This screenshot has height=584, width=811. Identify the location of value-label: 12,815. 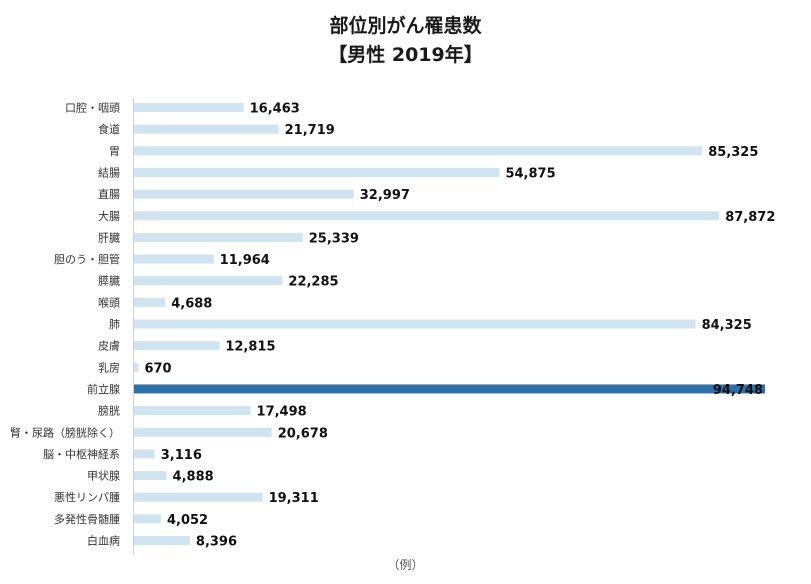
(250, 347).